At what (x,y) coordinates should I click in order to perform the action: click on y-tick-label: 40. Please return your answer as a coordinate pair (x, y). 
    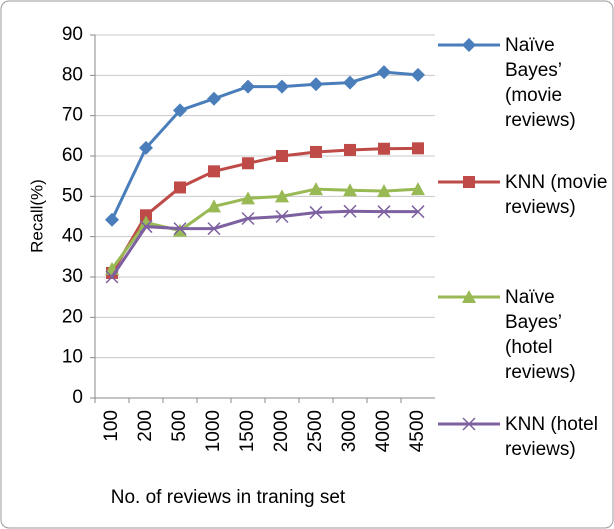
    Looking at the image, I should click on (72, 236).